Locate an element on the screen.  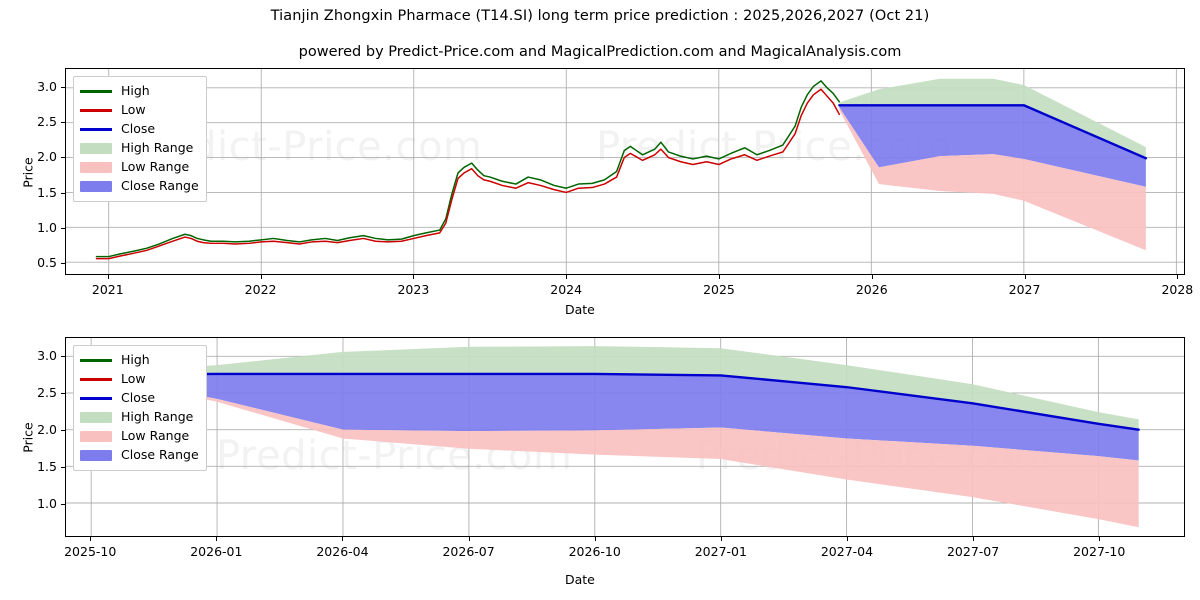
y-tick-label: 0.5 is located at coordinates (47, 263).